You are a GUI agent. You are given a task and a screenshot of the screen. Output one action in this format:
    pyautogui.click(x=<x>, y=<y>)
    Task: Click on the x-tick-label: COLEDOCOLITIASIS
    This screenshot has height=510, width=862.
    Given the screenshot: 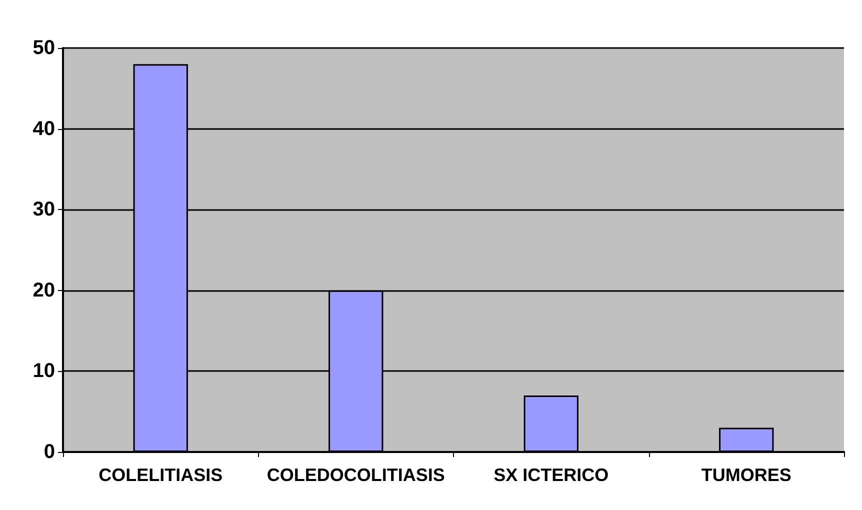 What is the action you would take?
    pyautogui.click(x=355, y=475)
    